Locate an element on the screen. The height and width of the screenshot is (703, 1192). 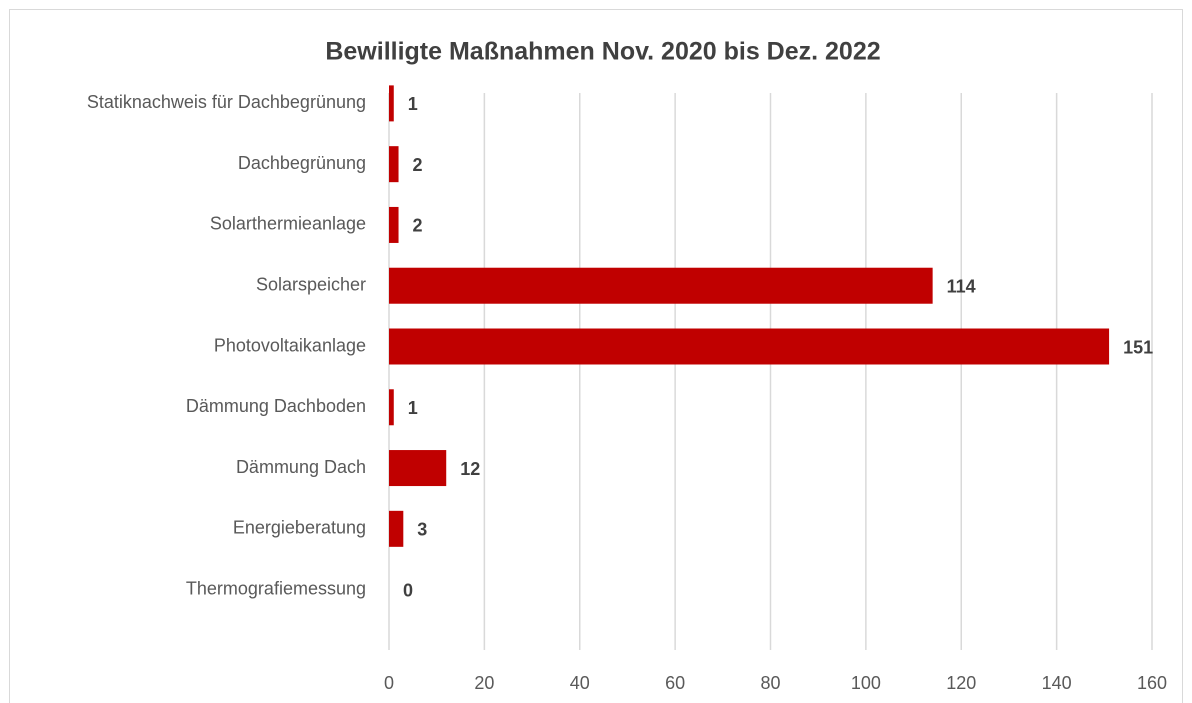
value-label: 151 is located at coordinates (1138, 347).